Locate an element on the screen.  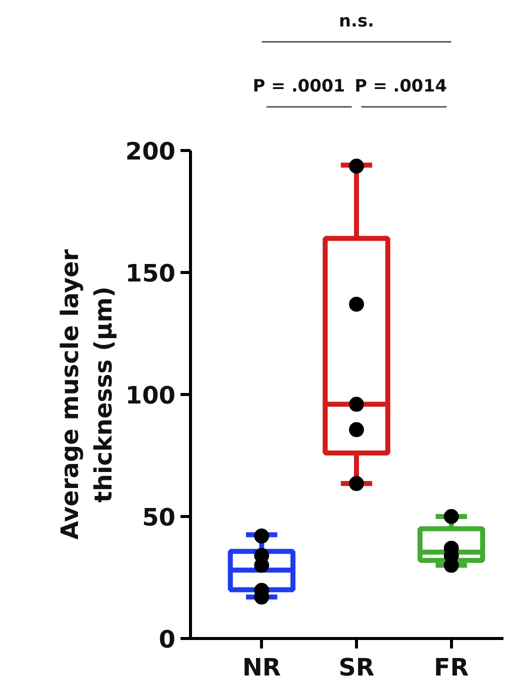
x-tick-label: FR is located at coordinates (451, 668).